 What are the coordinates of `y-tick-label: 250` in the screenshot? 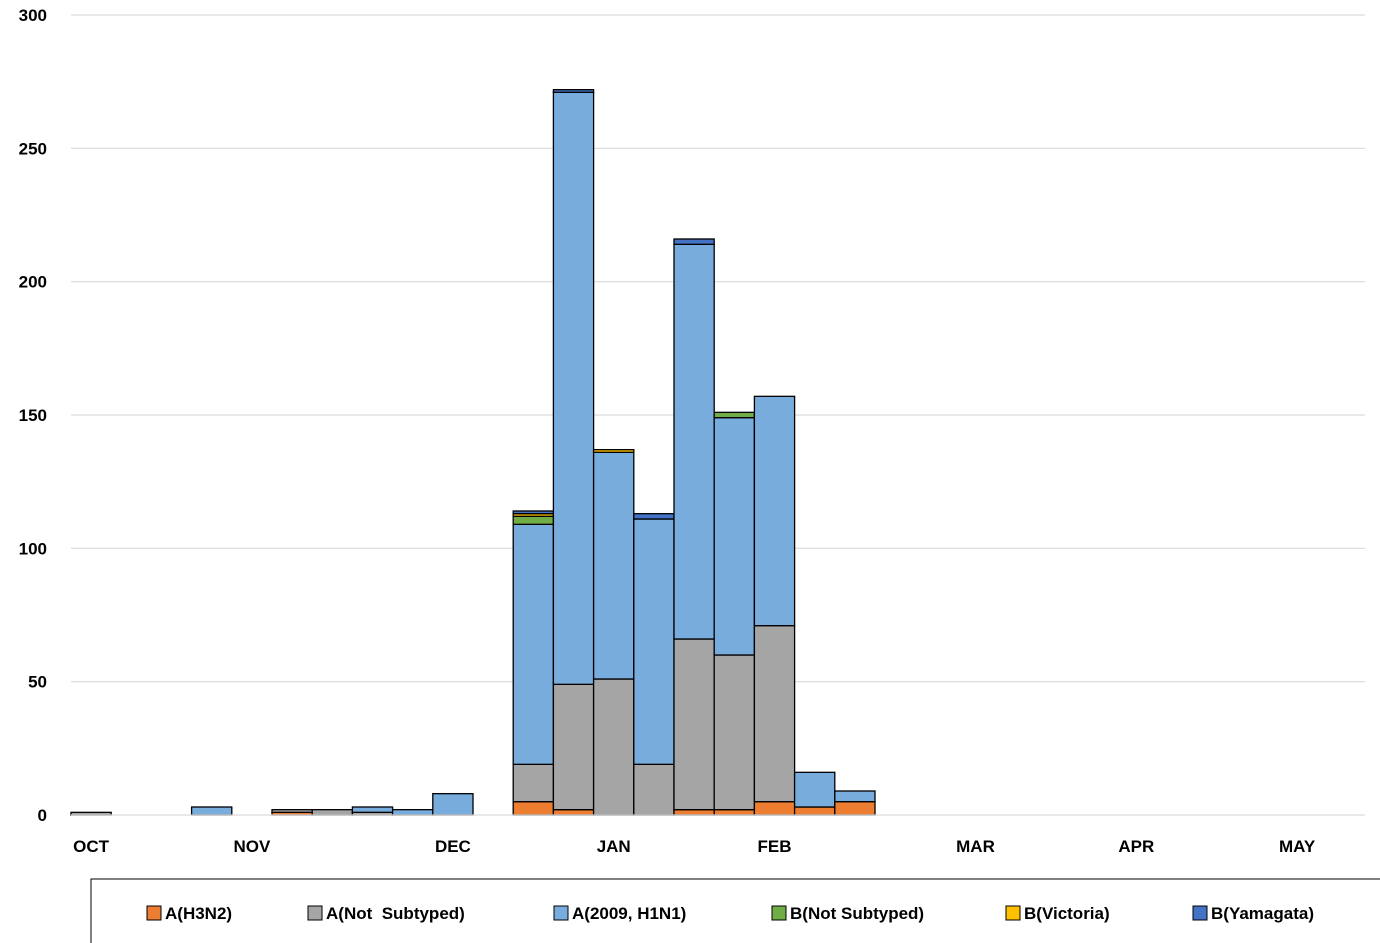 It's located at (33, 148).